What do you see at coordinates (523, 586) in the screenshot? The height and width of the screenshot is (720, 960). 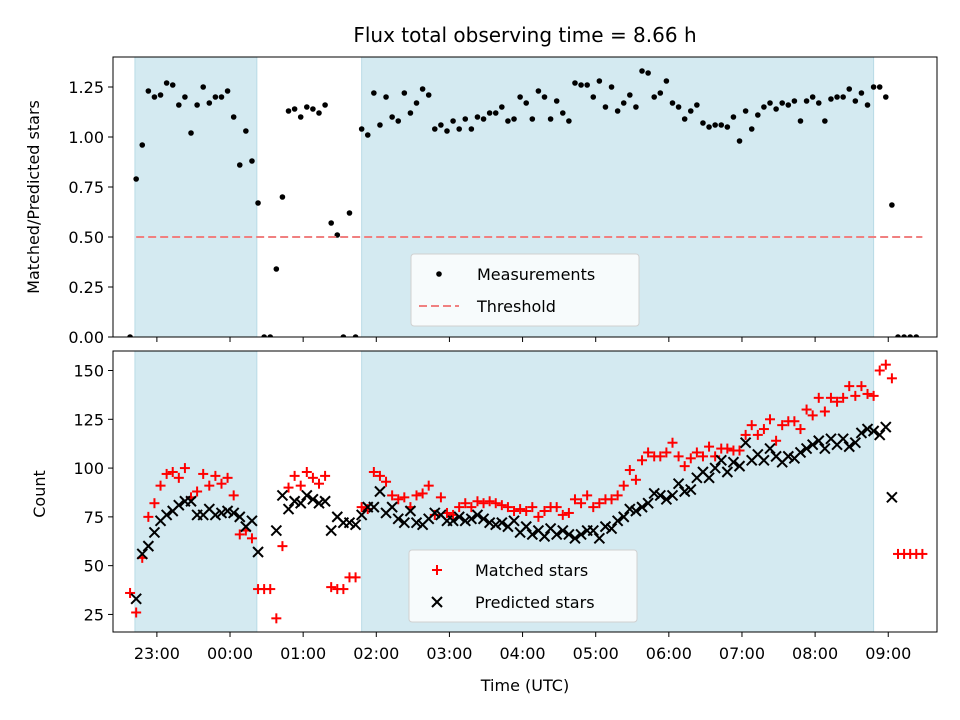 I see `bottom-legend: Matched stars Predicted stars` at bounding box center [523, 586].